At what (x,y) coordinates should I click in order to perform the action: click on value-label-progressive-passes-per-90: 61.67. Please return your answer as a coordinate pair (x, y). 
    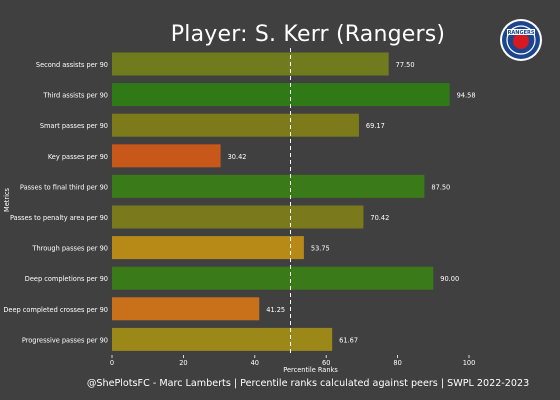
    Looking at the image, I should click on (348, 340).